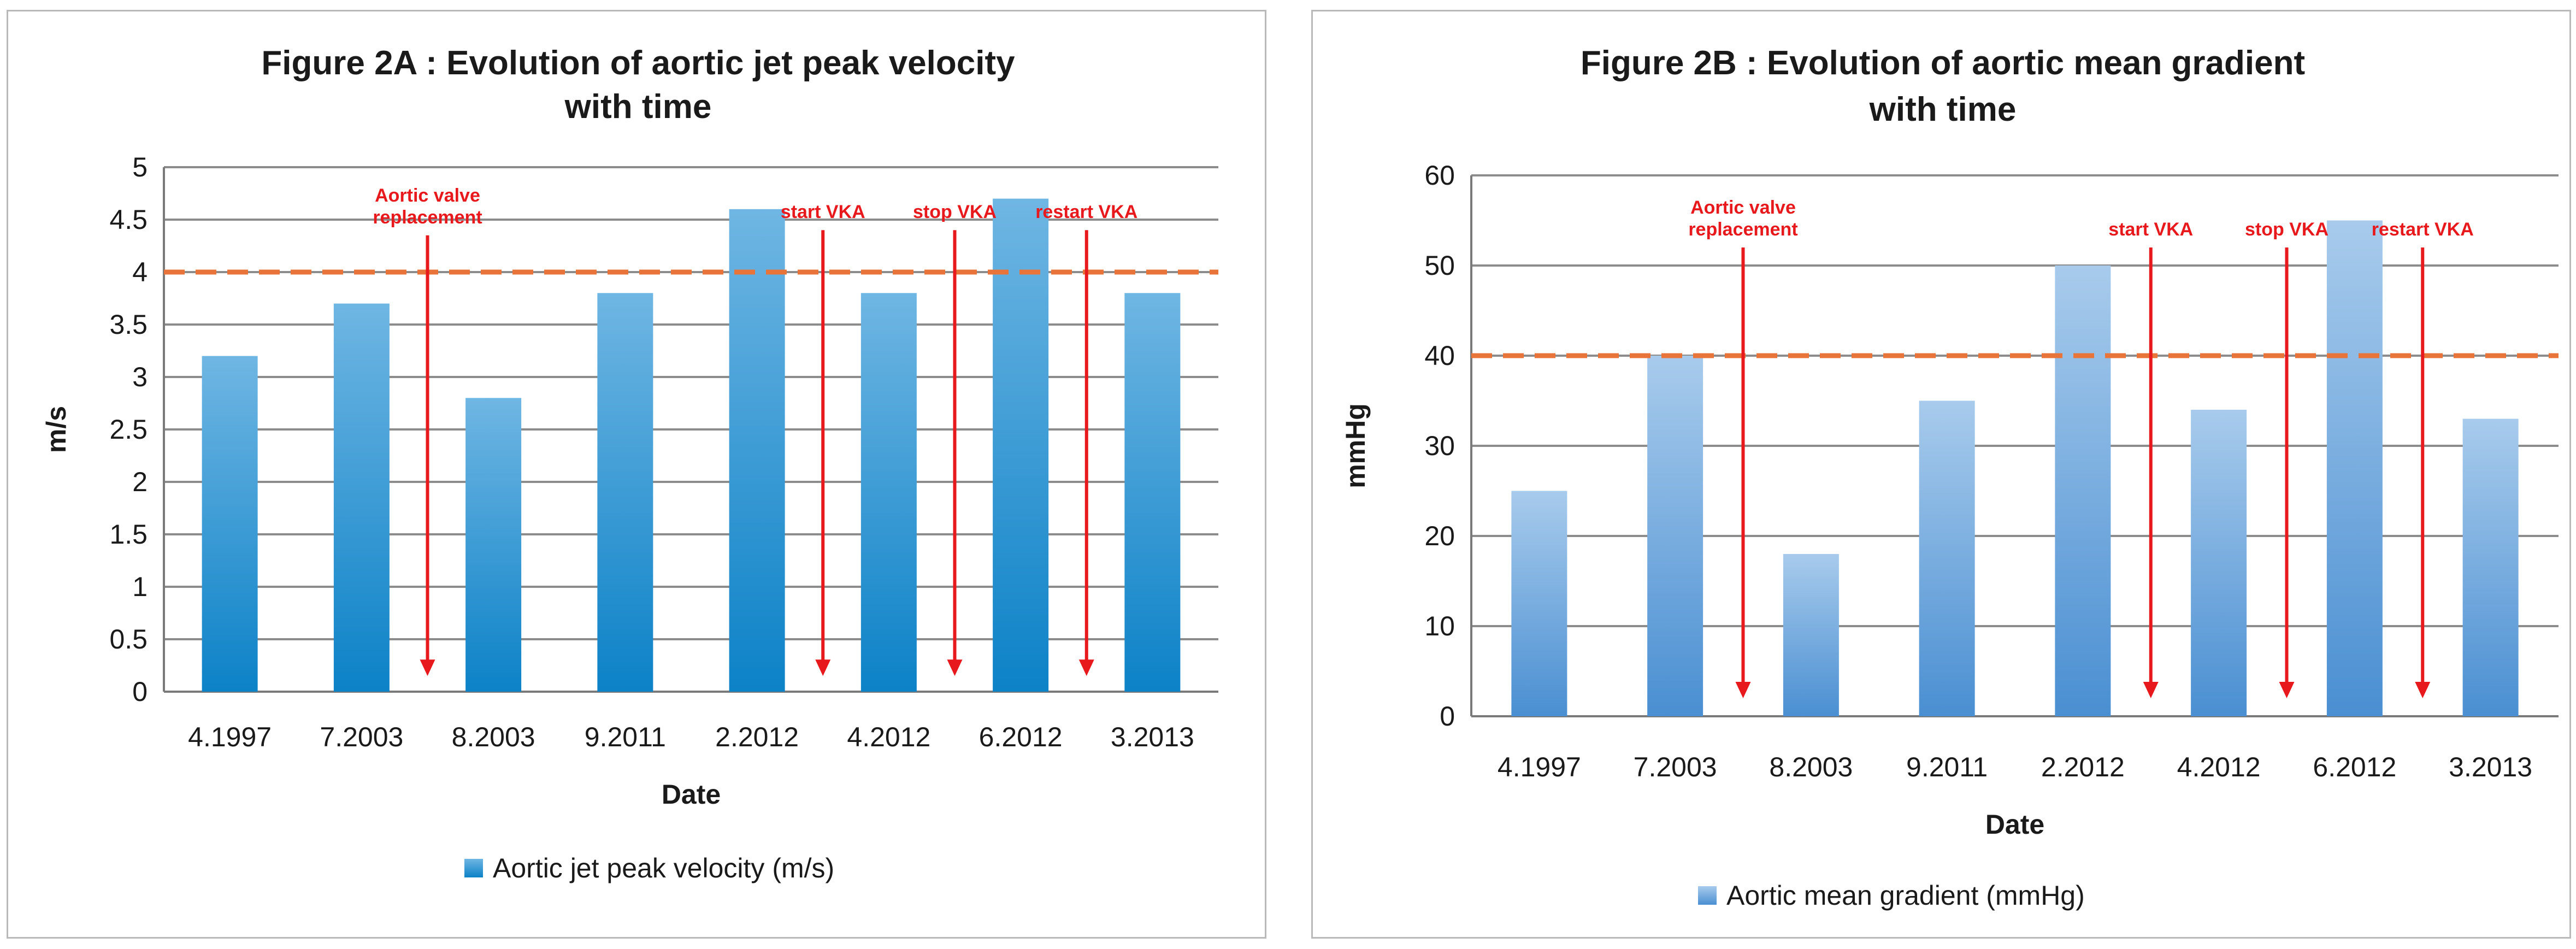 This screenshot has width=2576, height=949. I want to click on chart-2b-xlabel: Date, so click(2015, 825).